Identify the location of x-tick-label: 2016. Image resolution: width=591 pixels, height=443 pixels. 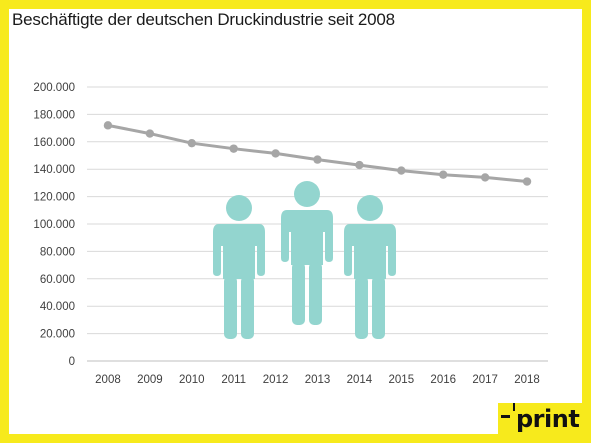
(443, 380).